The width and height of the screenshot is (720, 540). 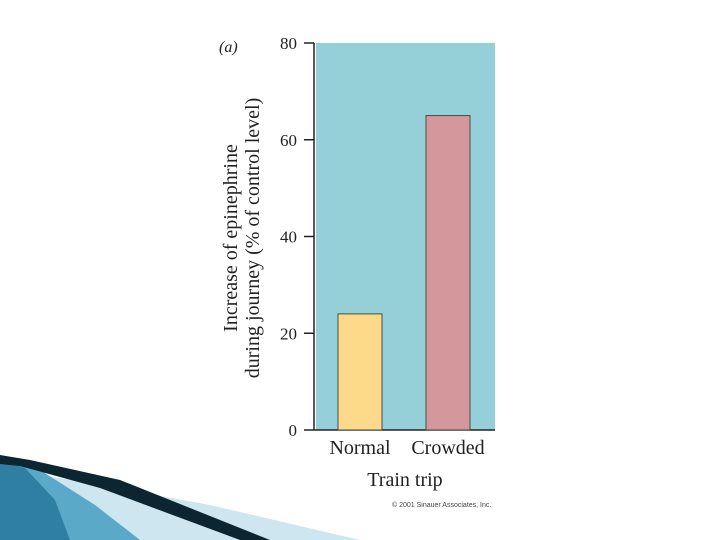 What do you see at coordinates (293, 430) in the screenshot?
I see `y-tick-label: 0` at bounding box center [293, 430].